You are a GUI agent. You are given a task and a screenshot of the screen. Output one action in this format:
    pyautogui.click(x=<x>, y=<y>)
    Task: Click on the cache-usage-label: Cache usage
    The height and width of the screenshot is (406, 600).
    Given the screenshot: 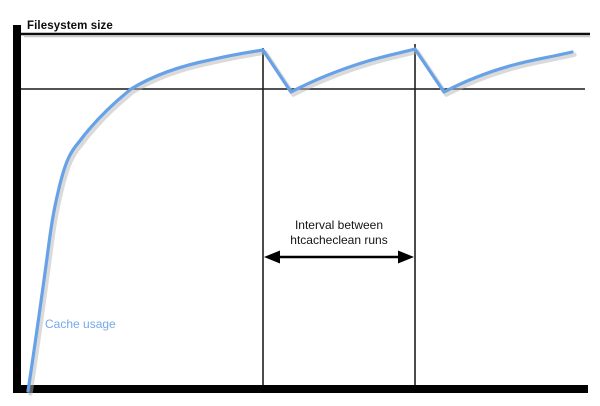 What is the action you would take?
    pyautogui.click(x=80, y=324)
    